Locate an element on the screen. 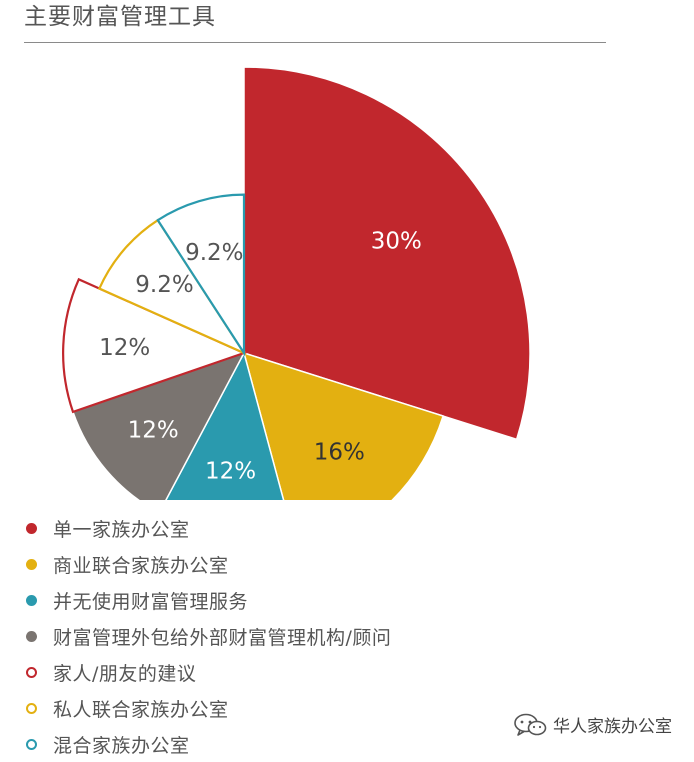  legend-label: 家人/朋友的建议 is located at coordinates (125, 673).